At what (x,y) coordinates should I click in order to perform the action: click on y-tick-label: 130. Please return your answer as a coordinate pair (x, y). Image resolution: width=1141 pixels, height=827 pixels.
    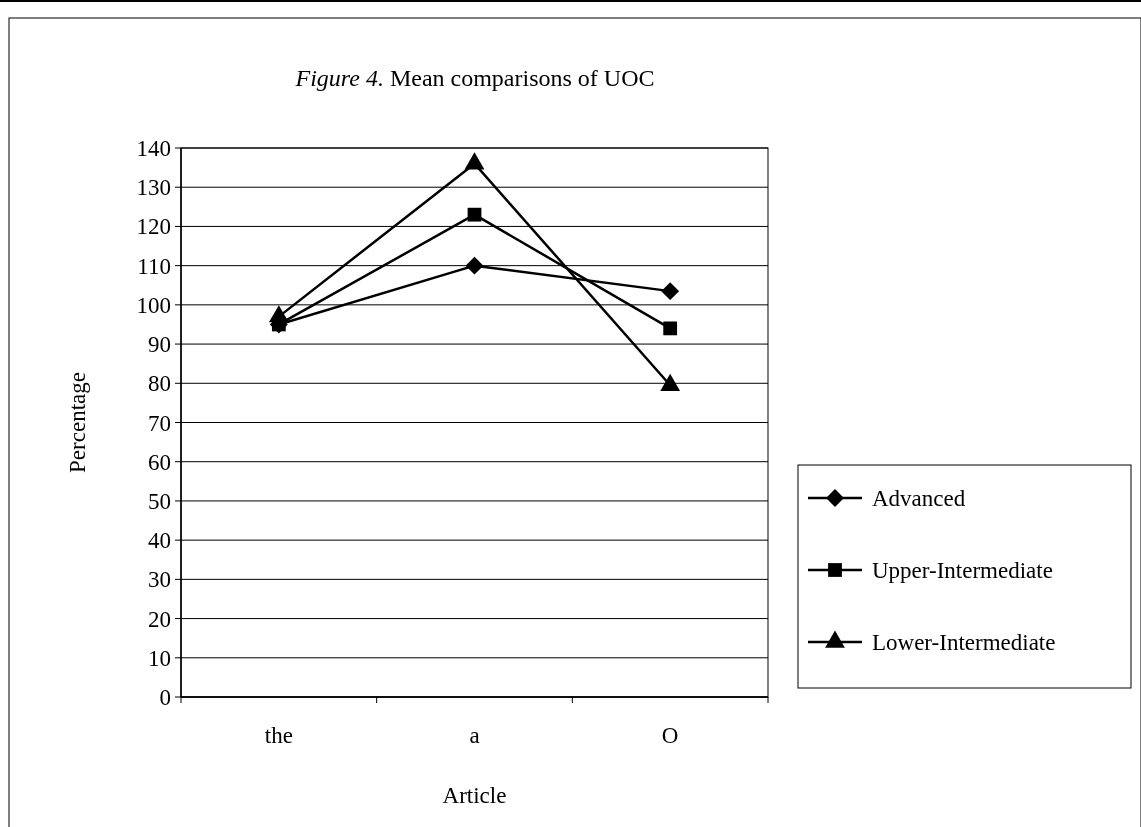
    Looking at the image, I should click on (153, 188).